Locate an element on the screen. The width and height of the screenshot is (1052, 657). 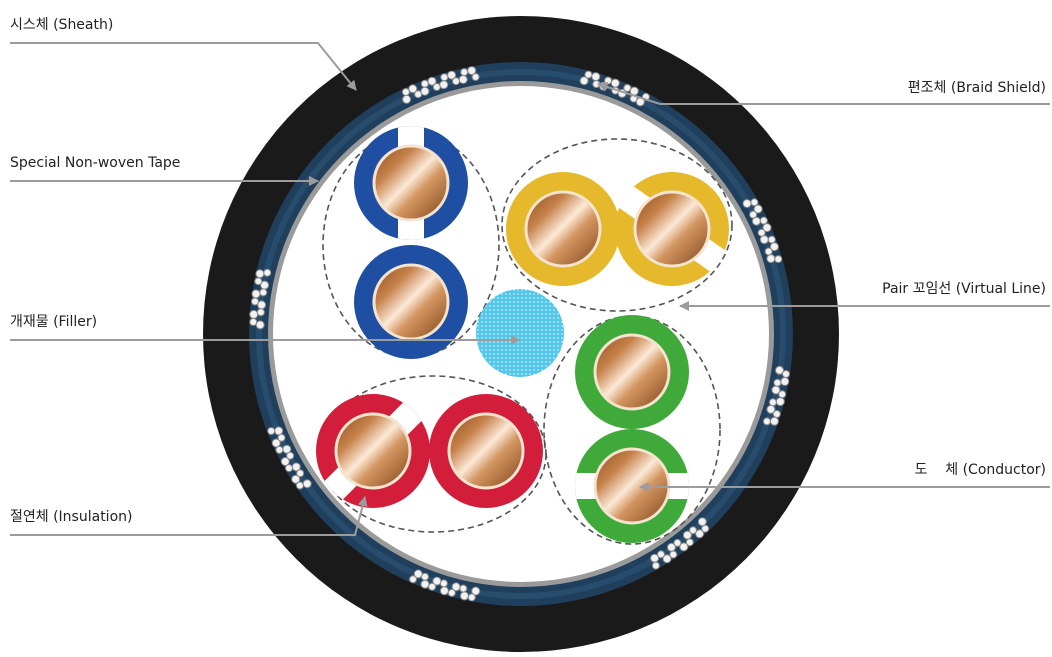
label-conductor: 도 체 (Conductor) is located at coordinates (980, 470).